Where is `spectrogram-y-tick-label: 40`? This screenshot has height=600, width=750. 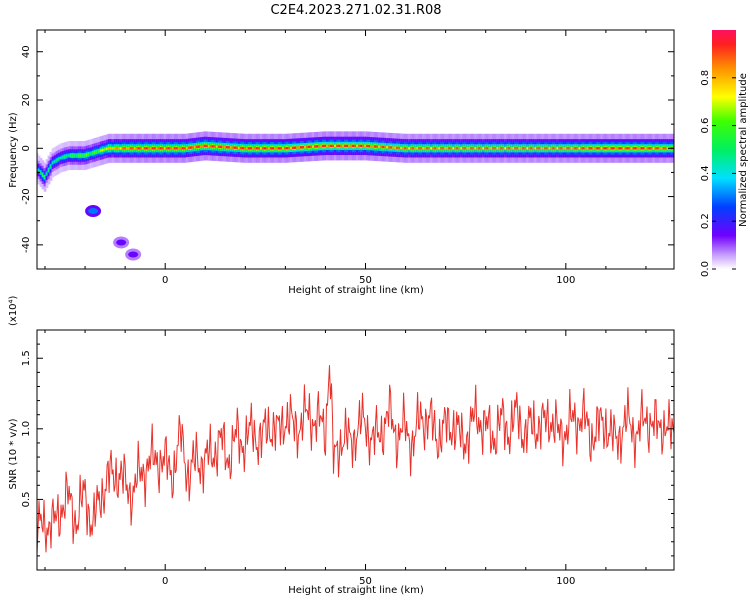
spectrogram-y-tick-label: 40 is located at coordinates (26, 51).